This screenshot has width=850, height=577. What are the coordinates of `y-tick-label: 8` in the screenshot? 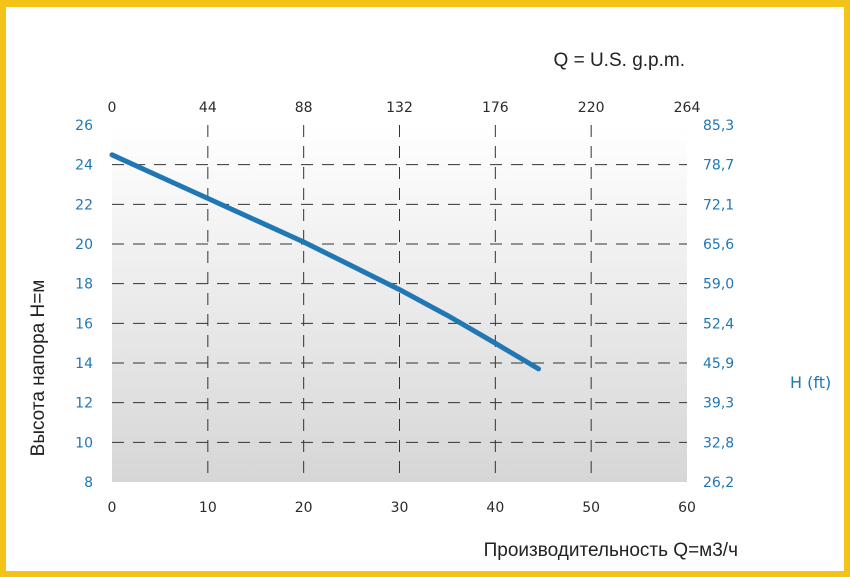 It's located at (88, 483).